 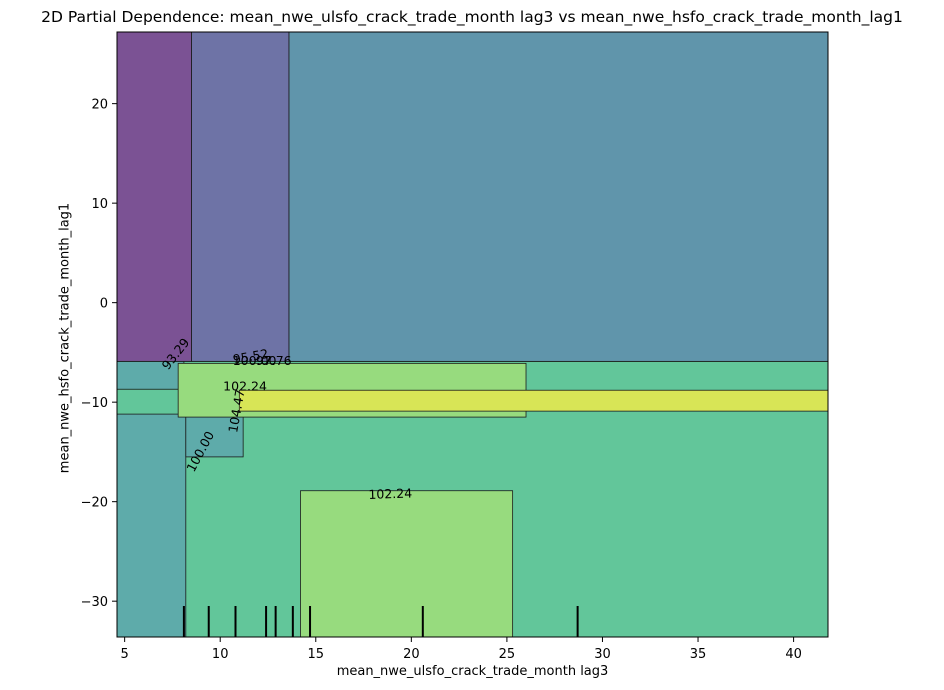 I want to click on y-tick-label: −20, so click(x=94, y=503).